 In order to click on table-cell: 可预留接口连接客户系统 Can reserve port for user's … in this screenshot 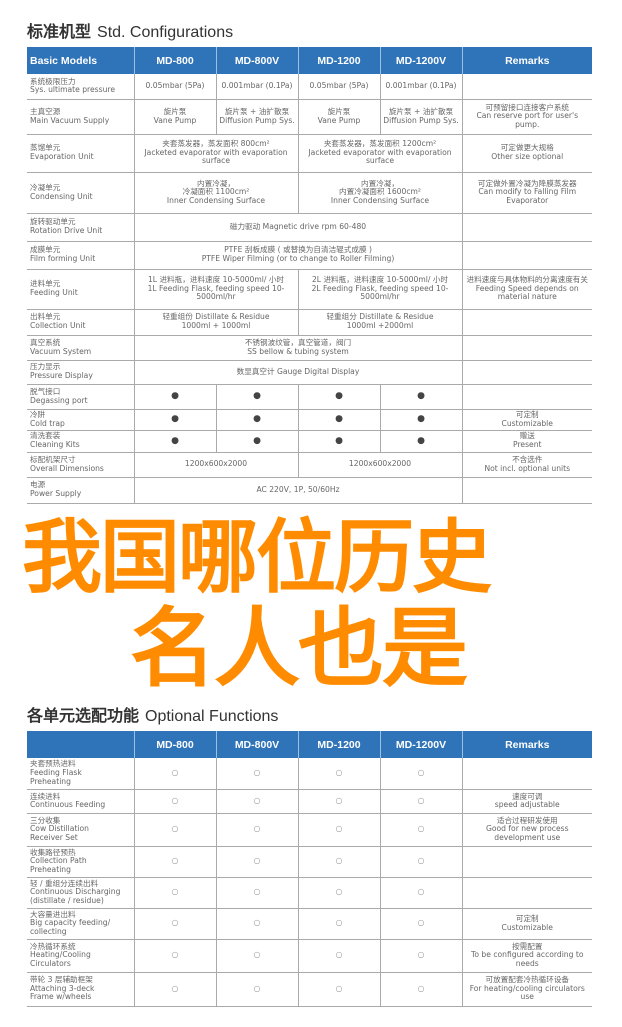, I will do `click(527, 117)`.